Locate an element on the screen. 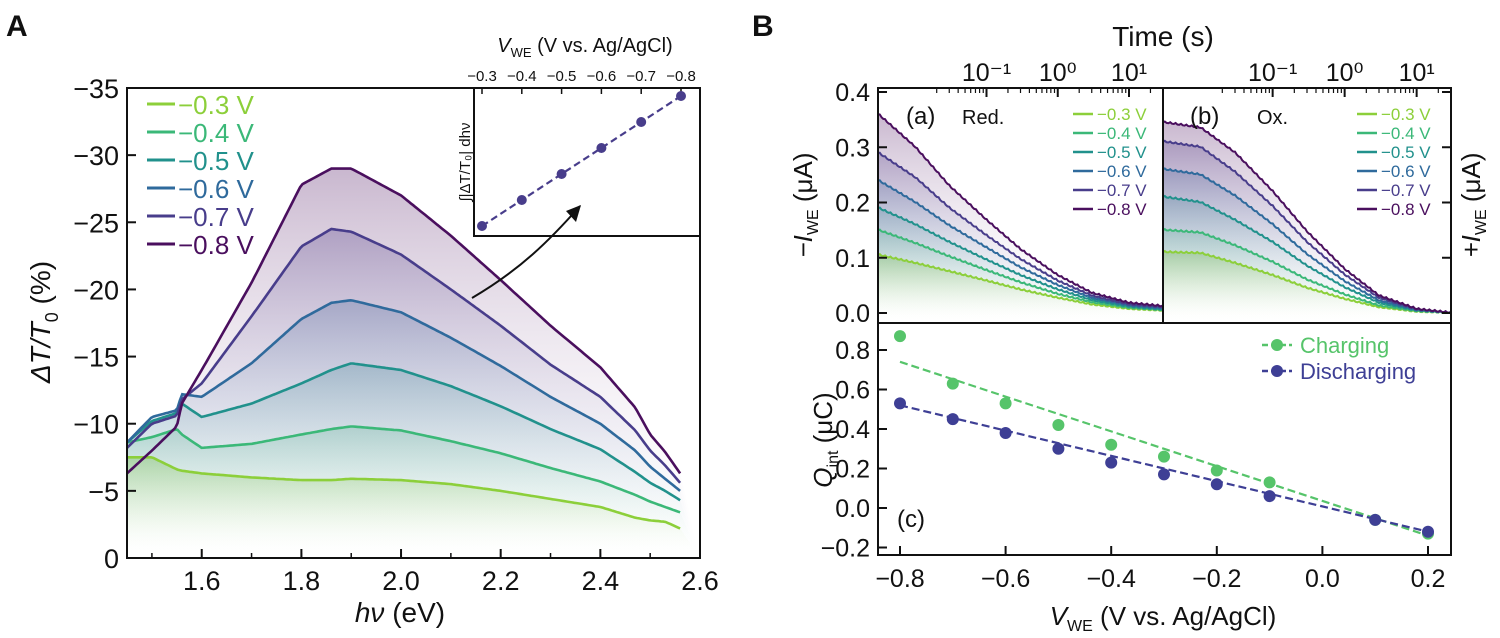 The image size is (1500, 638). charge-y-tick-label: 0.6 is located at coordinates (852, 391).